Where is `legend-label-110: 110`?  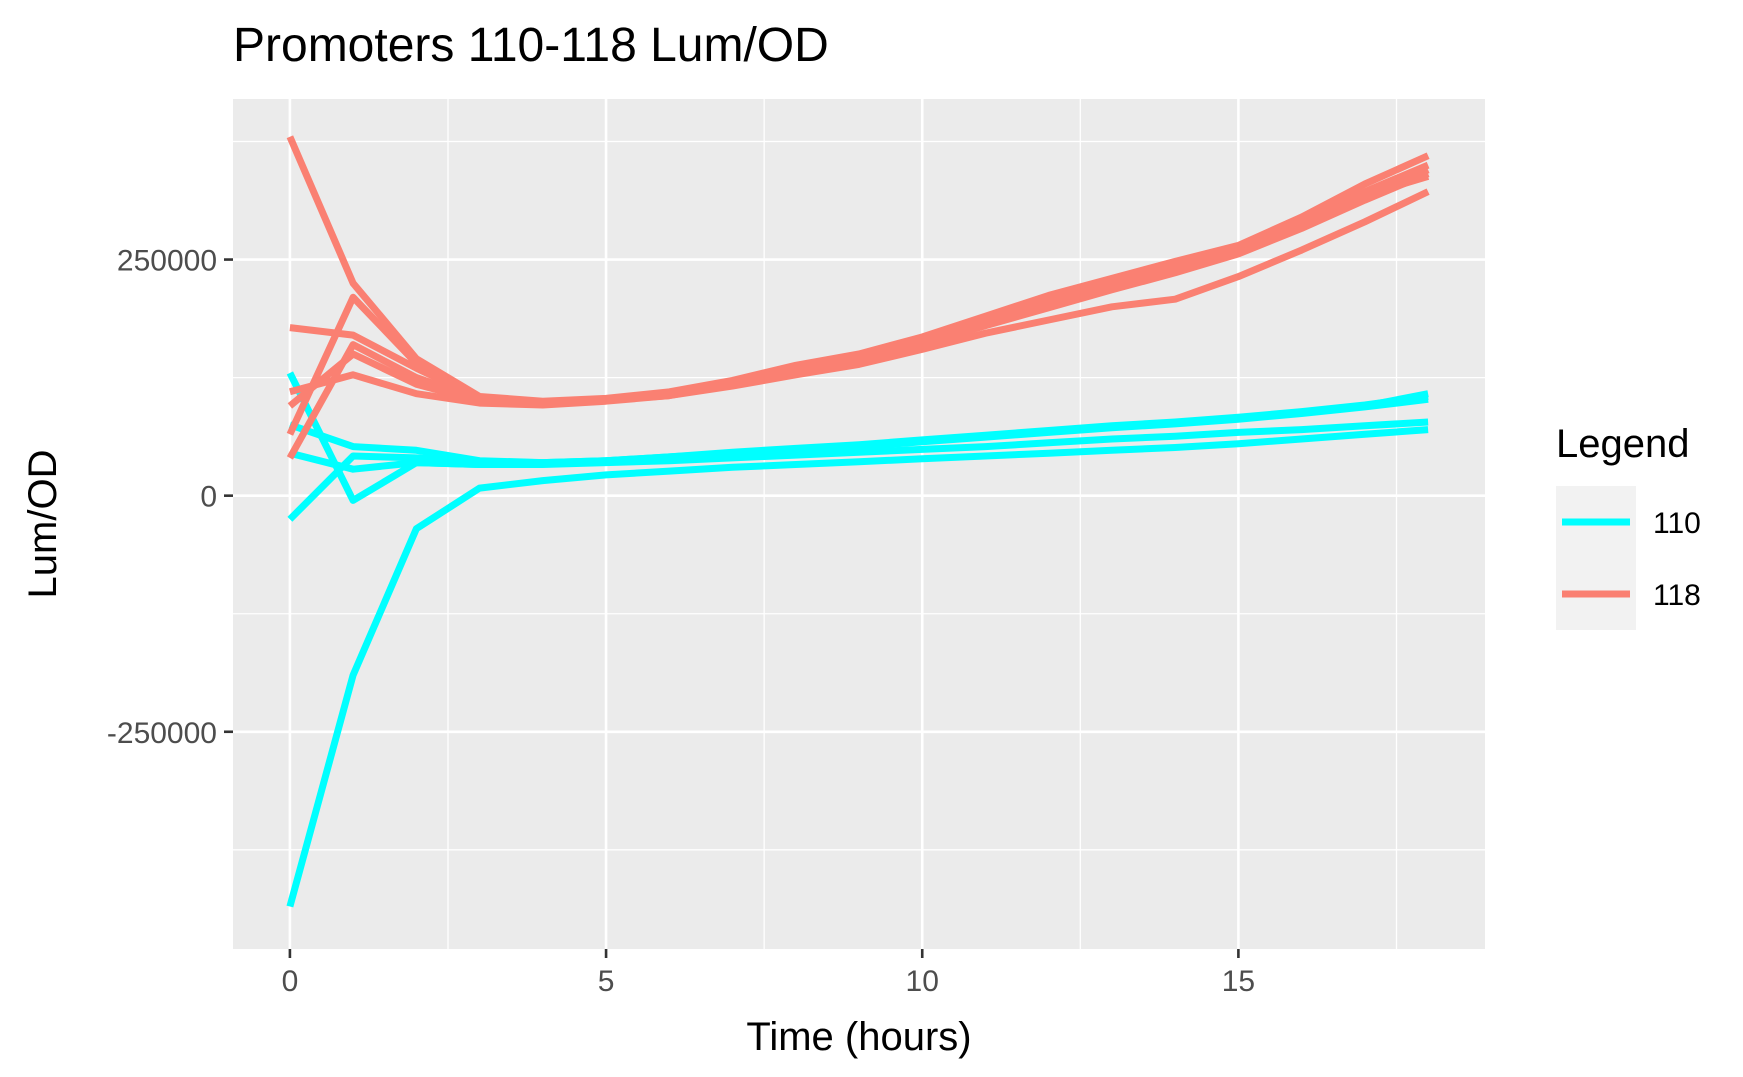
legend-label-110: 110 is located at coordinates (1677, 523).